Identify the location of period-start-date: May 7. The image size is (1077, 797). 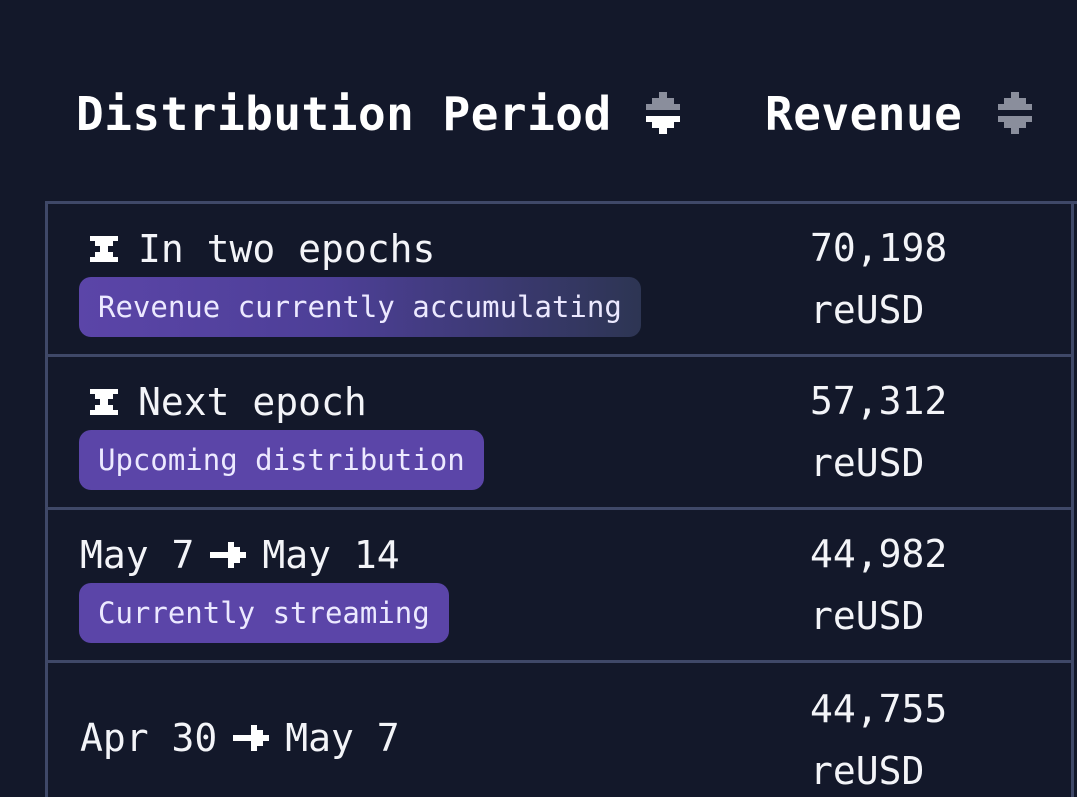
(137, 555).